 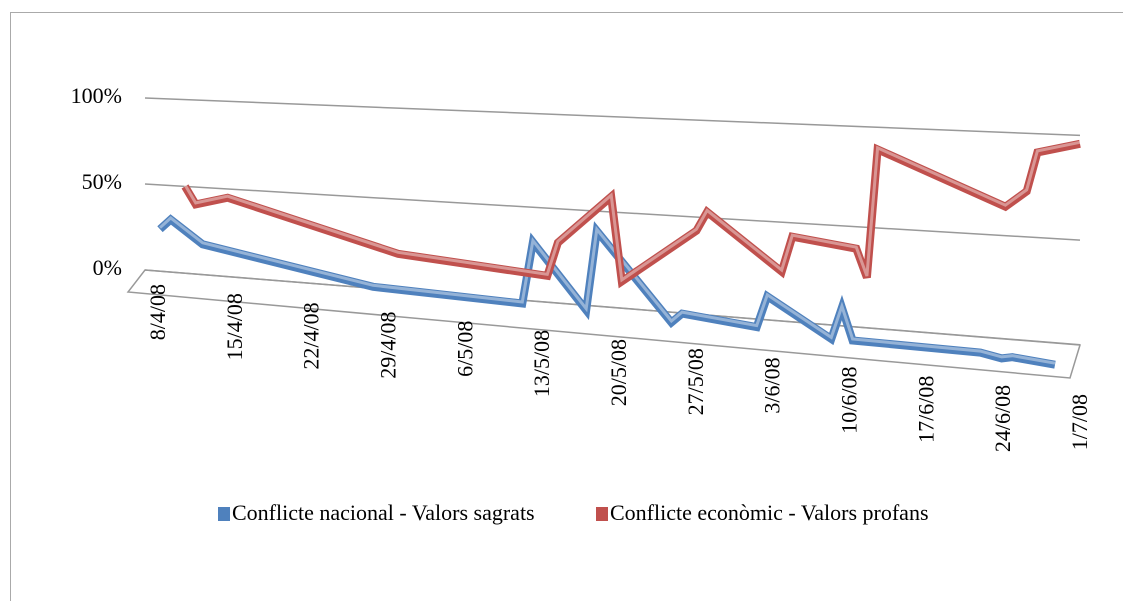 I want to click on x-tick-label: 29/4/08, so click(x=388, y=345).